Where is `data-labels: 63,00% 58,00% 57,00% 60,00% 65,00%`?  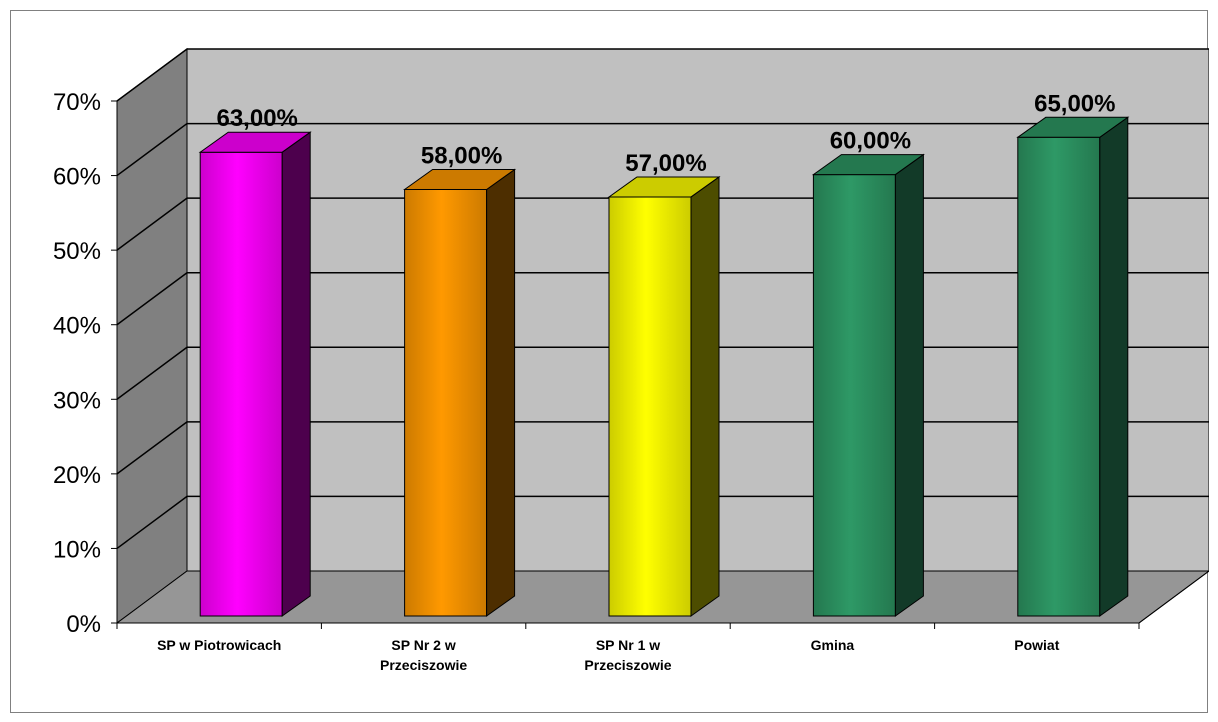
data-labels: 63,00% 58,00% 57,00% 60,00% 65,00% is located at coordinates (665, 133).